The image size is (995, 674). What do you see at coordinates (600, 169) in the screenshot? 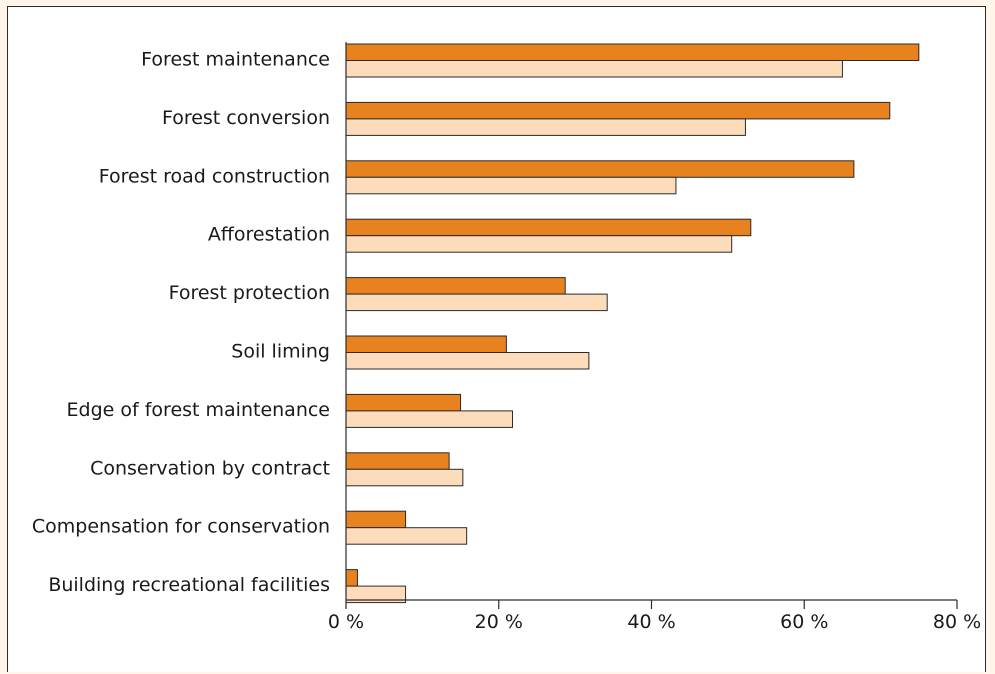
I see `bar-series1-forest-road-construction` at bounding box center [600, 169].